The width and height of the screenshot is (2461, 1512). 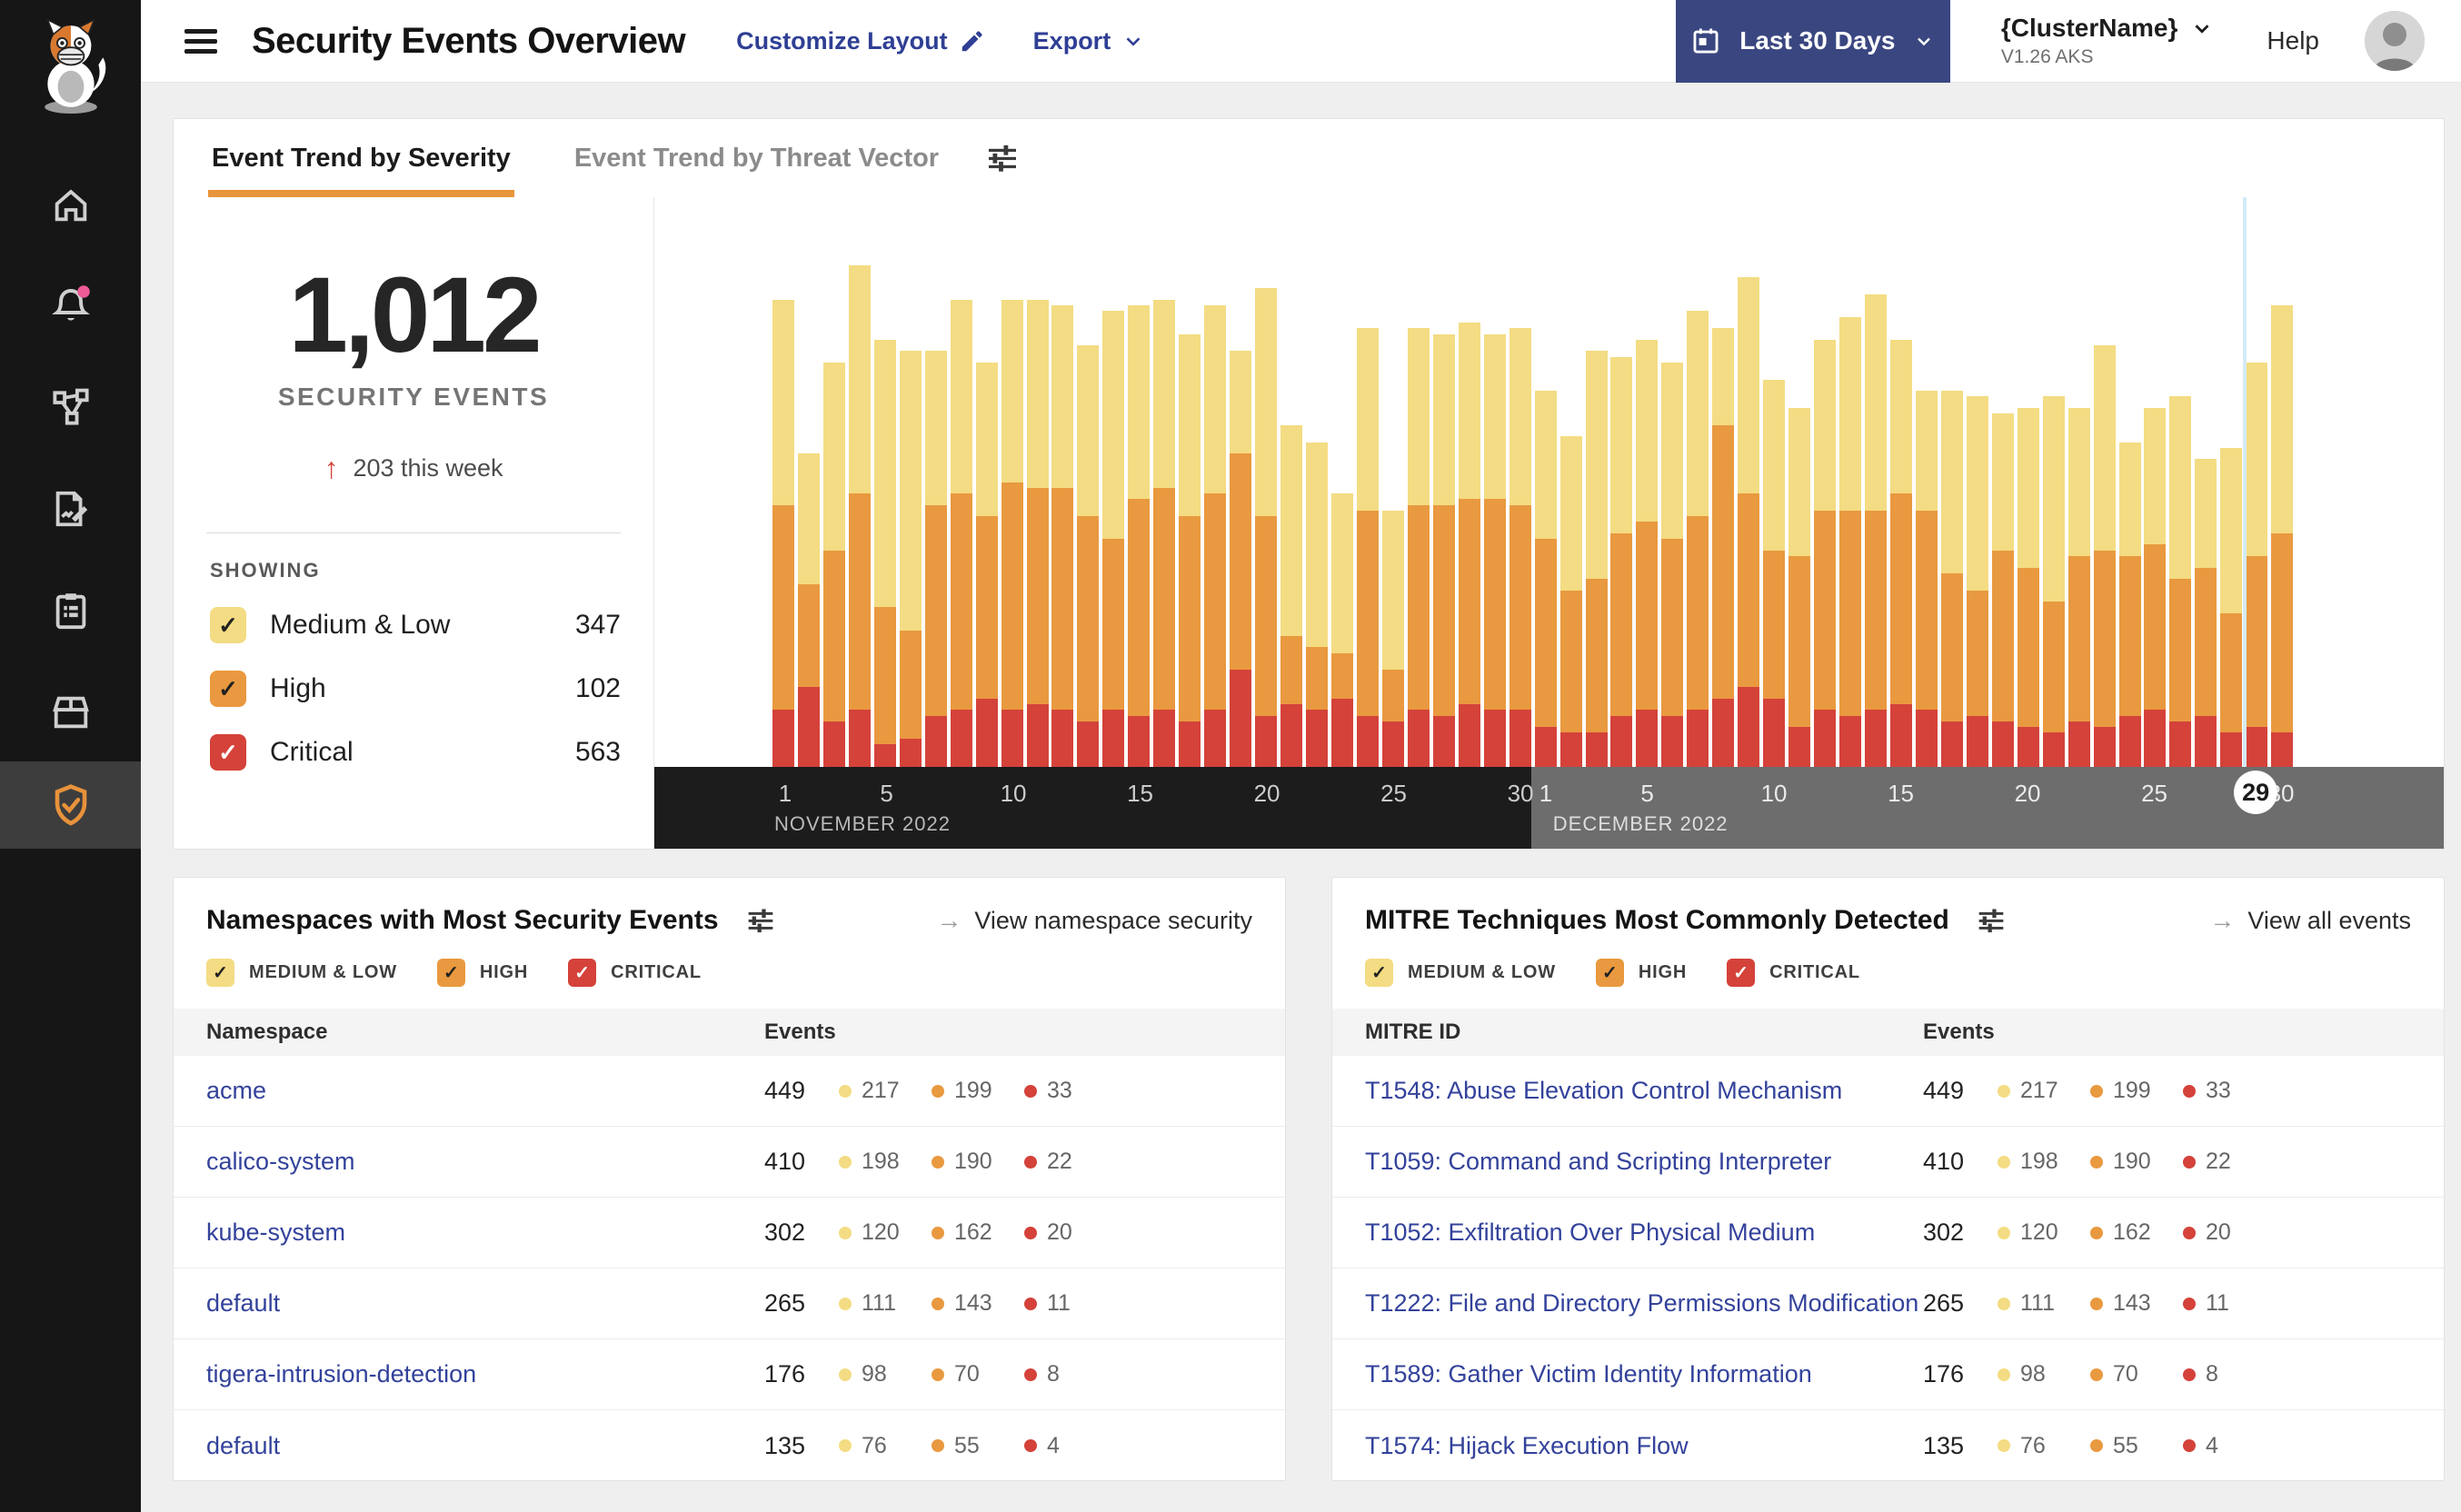 What do you see at coordinates (276, 1232) in the screenshot?
I see `namespace-link: kube-system` at bounding box center [276, 1232].